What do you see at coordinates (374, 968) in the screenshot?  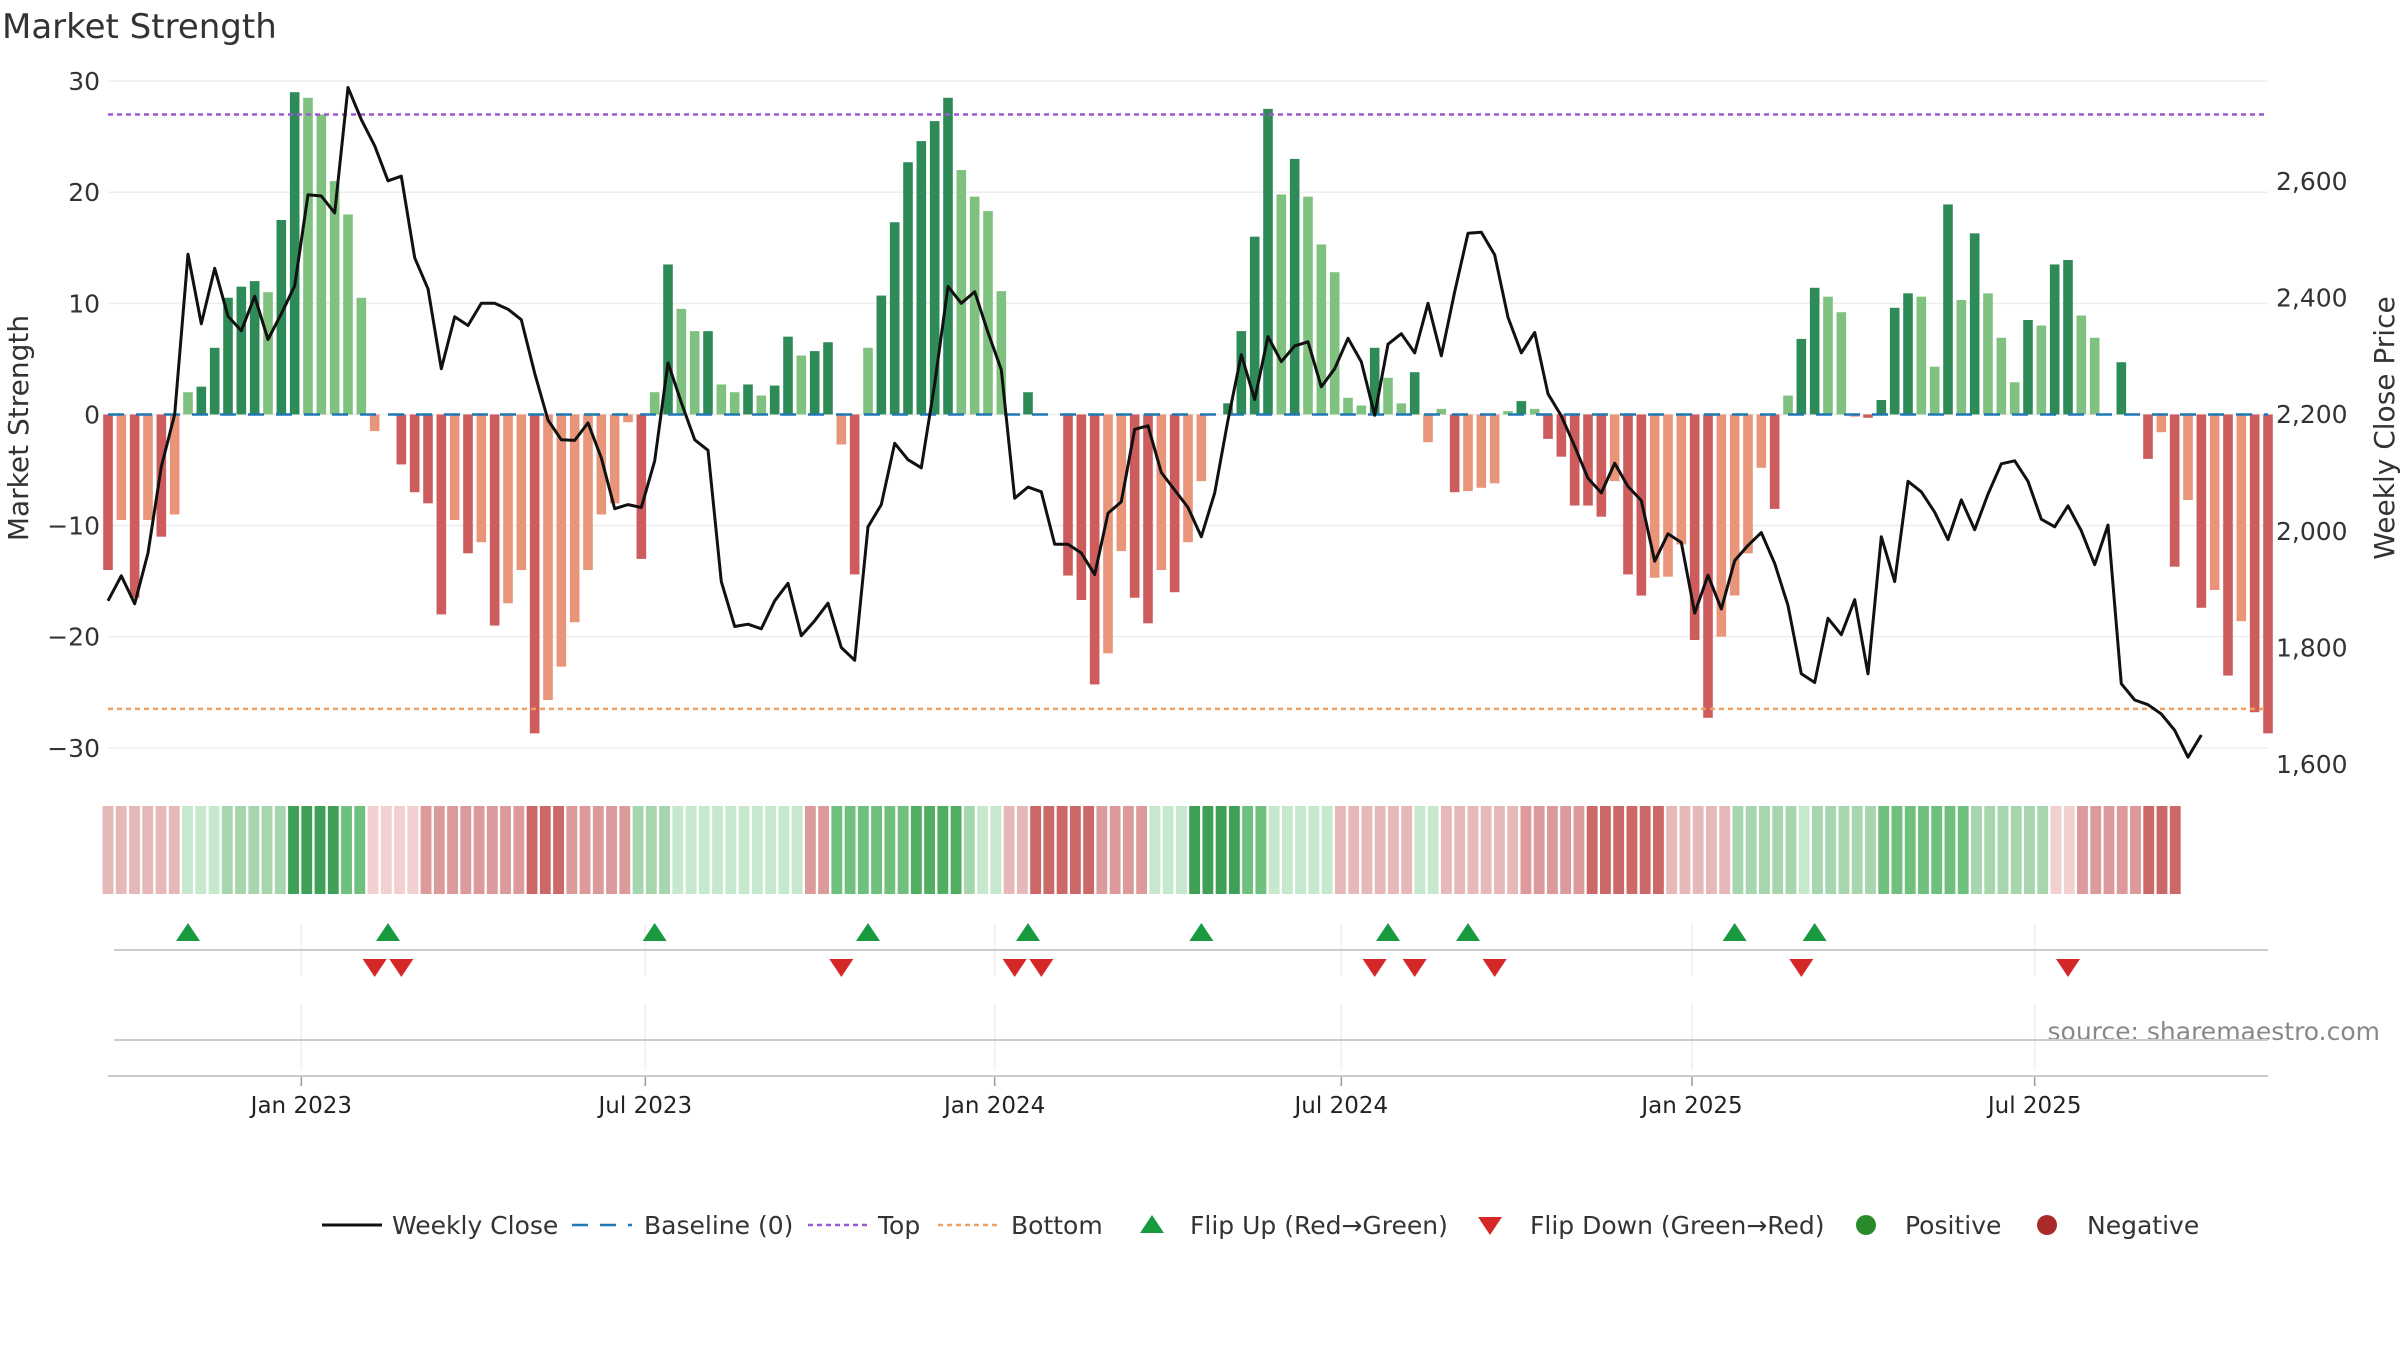 I see `flip-down-marker` at bounding box center [374, 968].